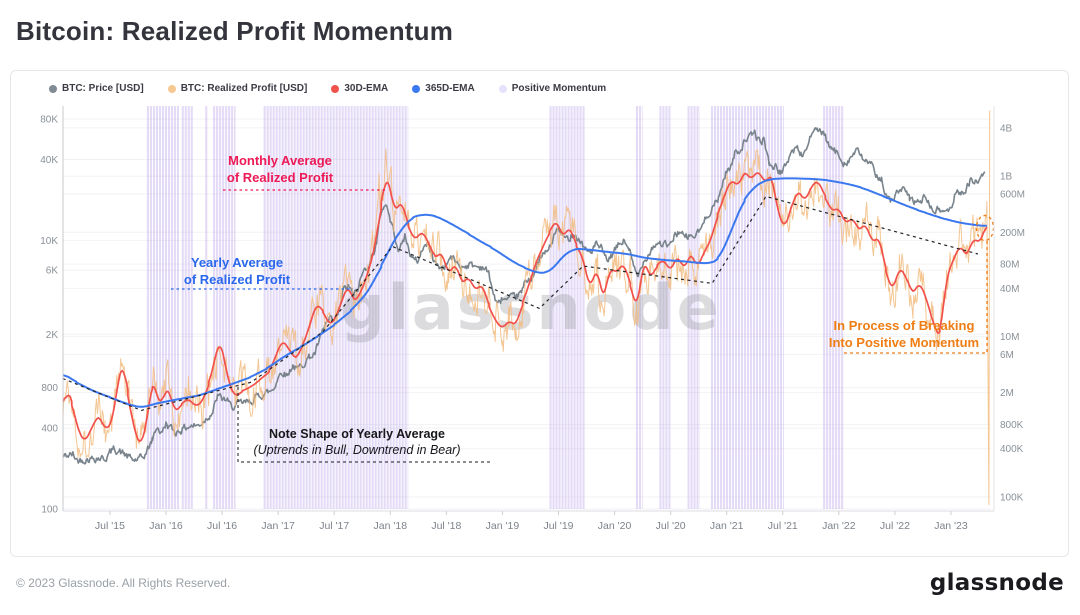 This screenshot has height=615, width=1080. Describe the element at coordinates (1012, 498) in the screenshot. I see `y-right-tick-label: 100K` at that location.